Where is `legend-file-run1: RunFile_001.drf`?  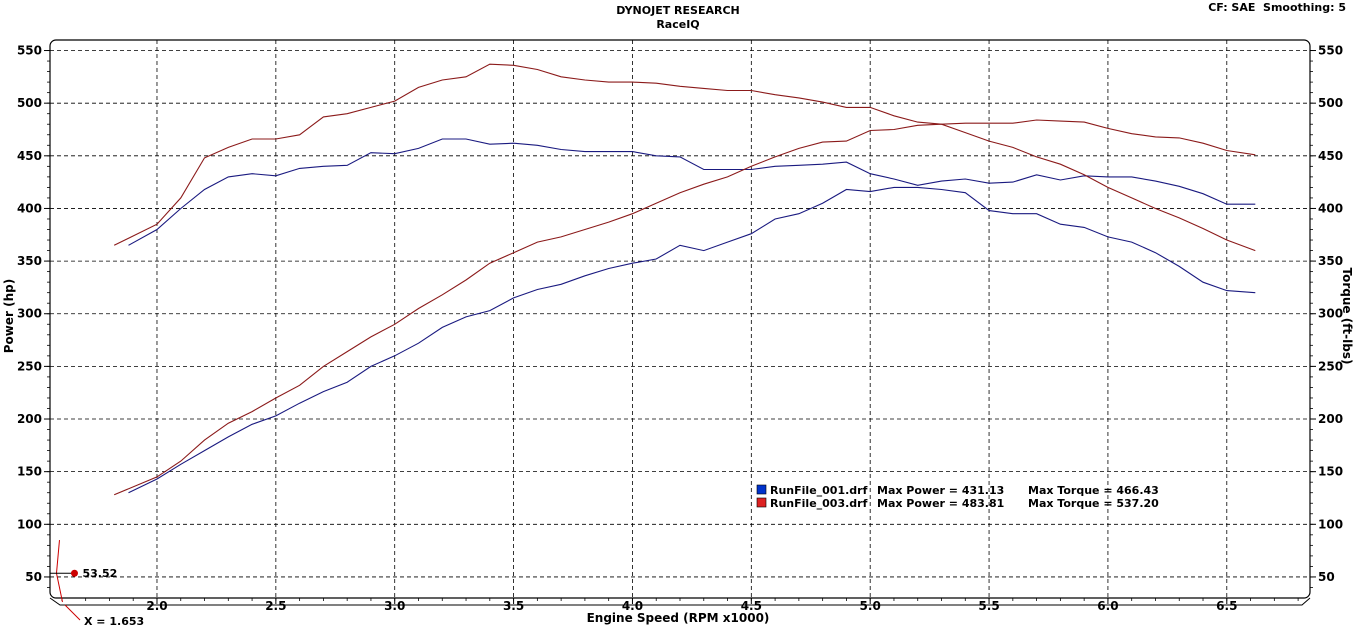 legend-file-run1: RunFile_001.drf is located at coordinates (819, 490).